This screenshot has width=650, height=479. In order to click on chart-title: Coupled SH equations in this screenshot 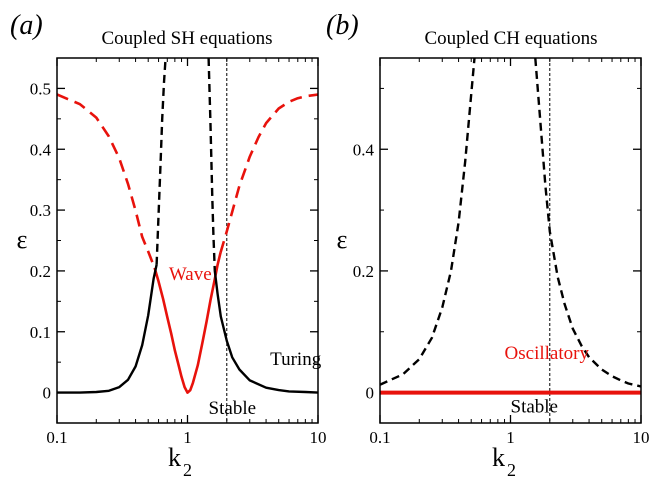, I will do `click(187, 38)`.